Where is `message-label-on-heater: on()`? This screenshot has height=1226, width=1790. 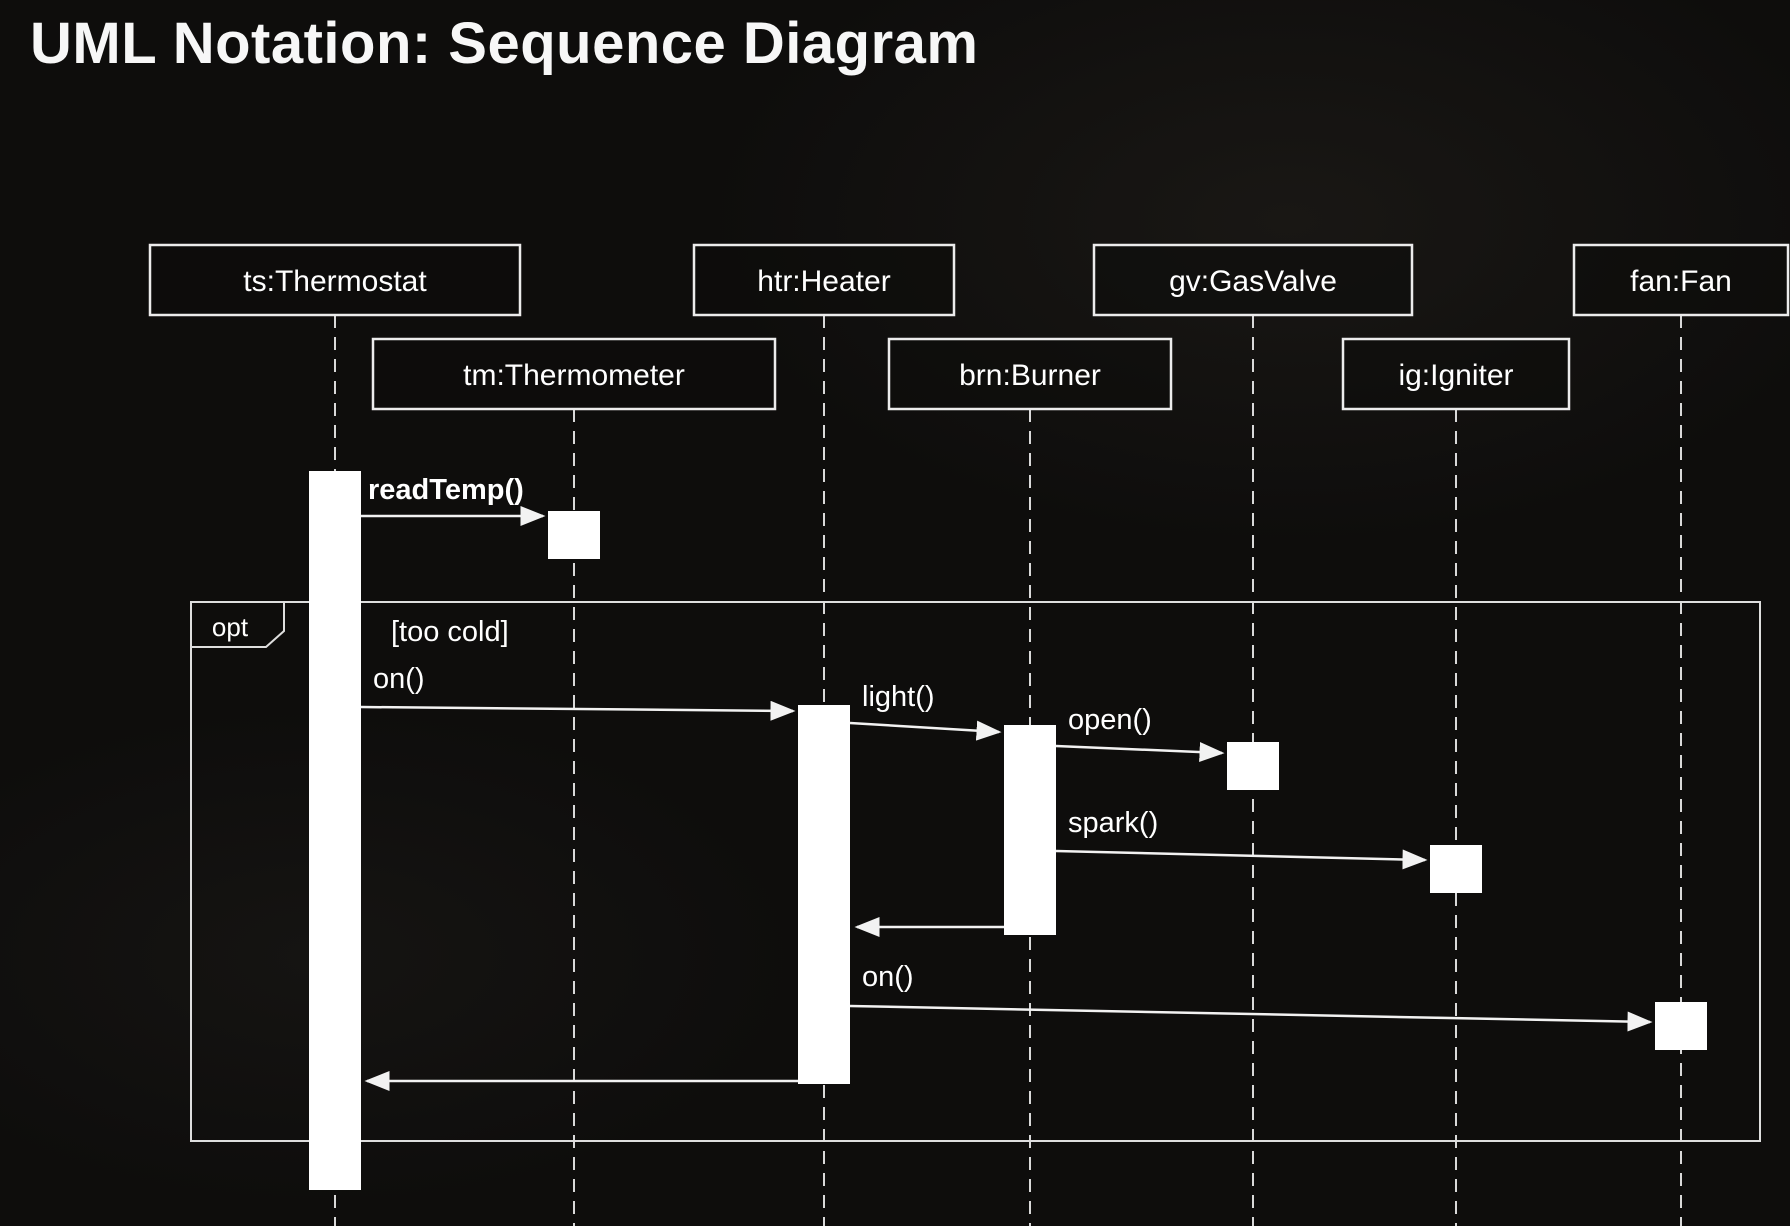 message-label-on-heater: on() is located at coordinates (399, 679).